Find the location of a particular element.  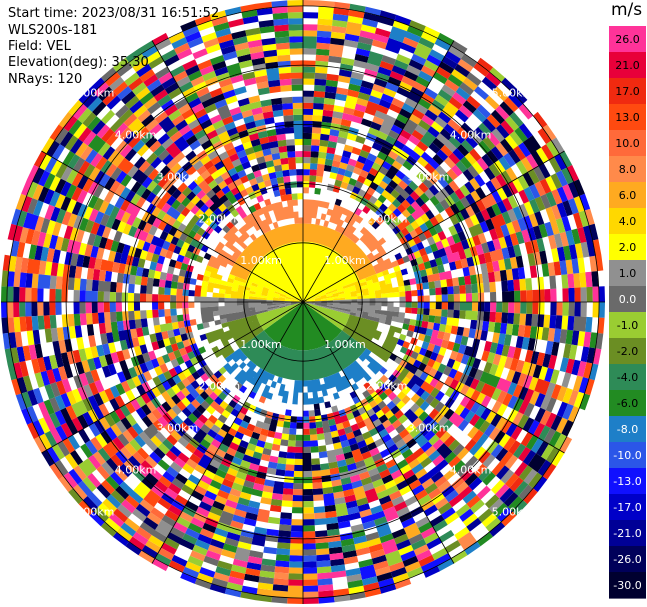

colorbar-tick-label: 2.0 is located at coordinates (628, 247).